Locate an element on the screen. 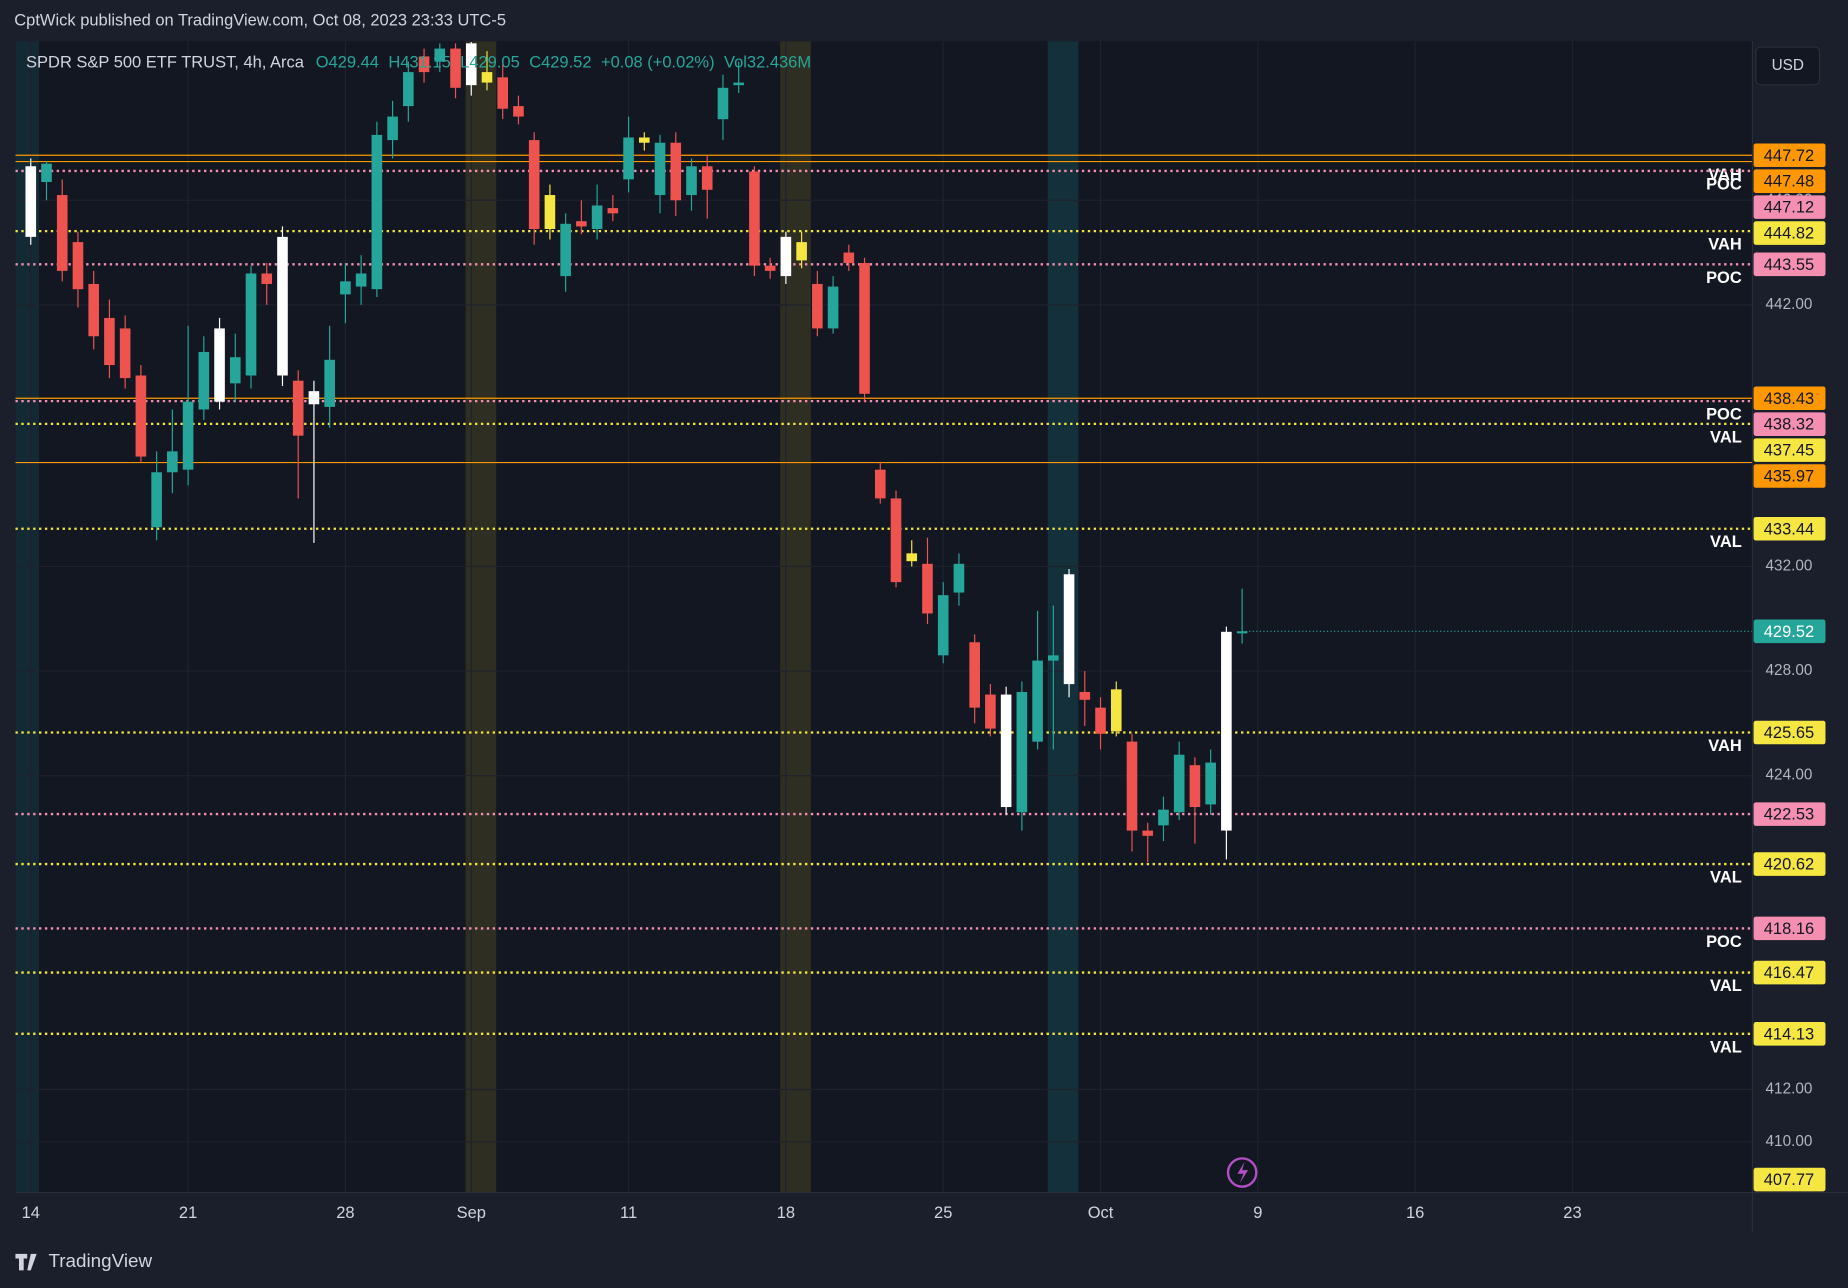 The height and width of the screenshot is (1288, 1848). header-value: +0.08 (+0.02%) is located at coordinates (658, 63).